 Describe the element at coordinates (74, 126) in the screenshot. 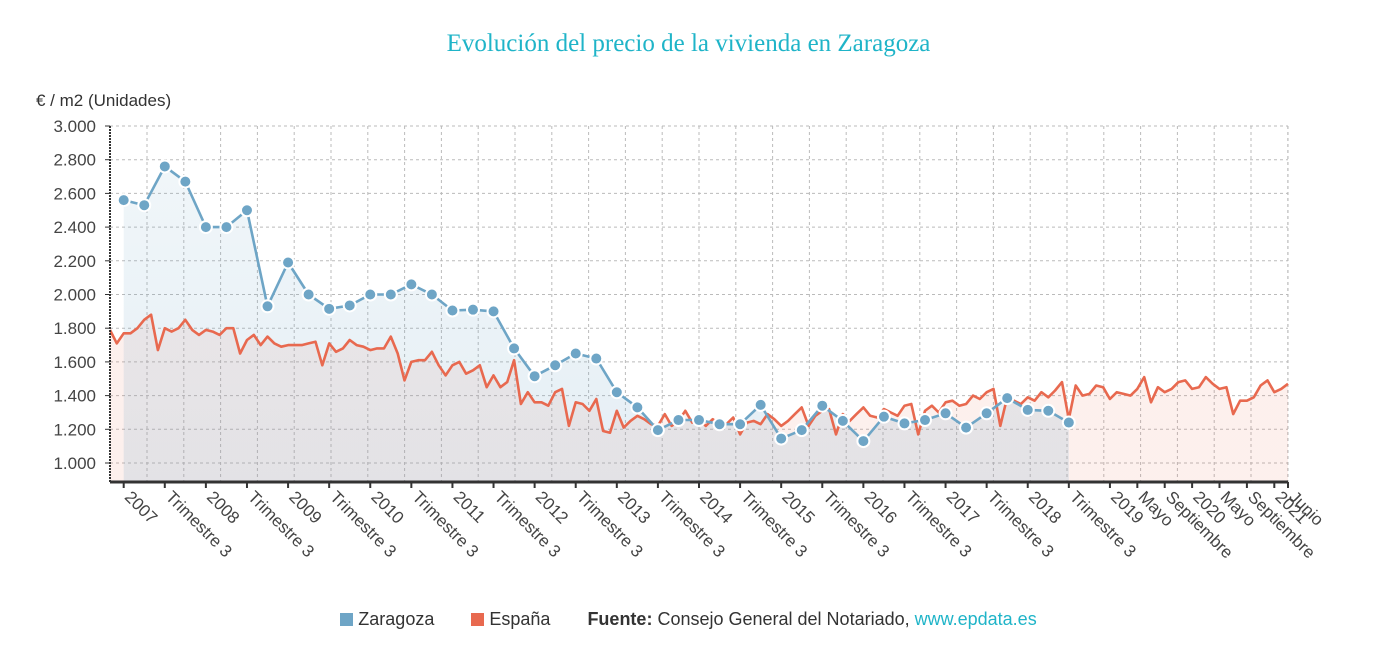

I see `y-tick-label: 3.000` at that location.